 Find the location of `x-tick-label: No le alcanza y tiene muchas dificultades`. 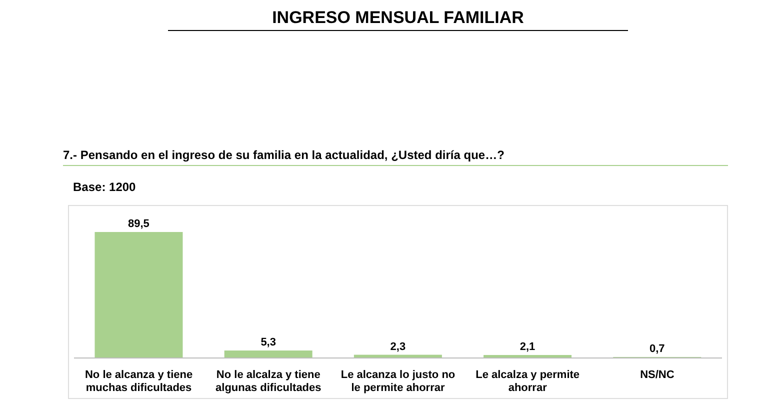

x-tick-label: No le alcanza y tiene muchas dificultades is located at coordinates (138, 381).